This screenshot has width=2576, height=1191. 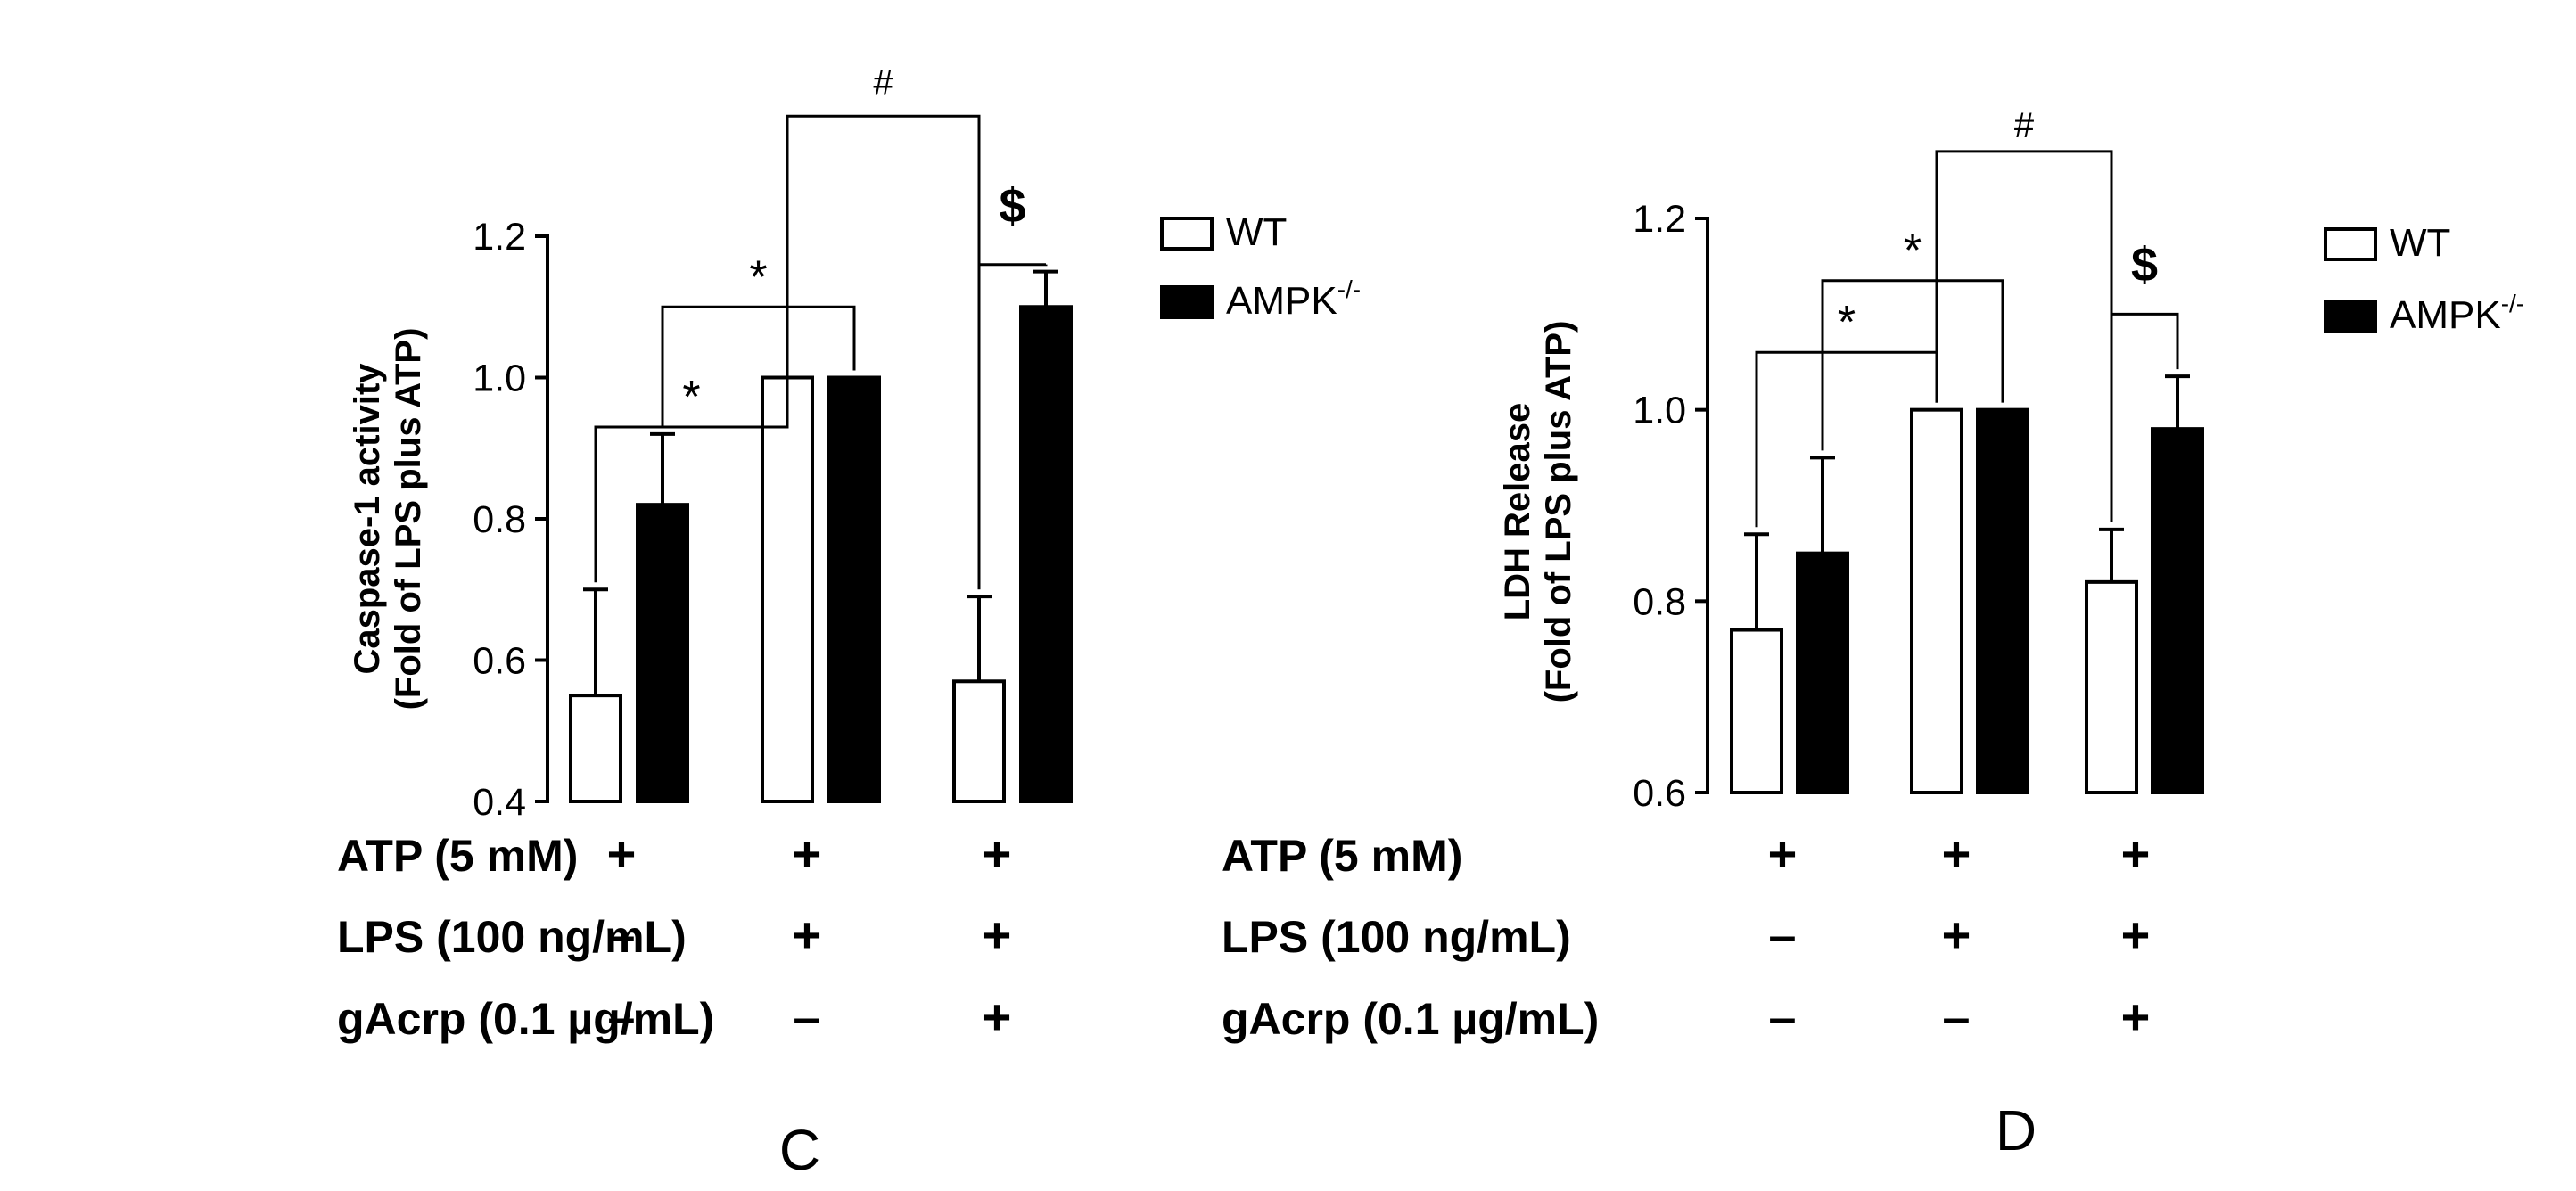 I want to click on y-axis-label: Caspase-1 activity(Fold of LPS plus ATP), so click(x=388, y=519).